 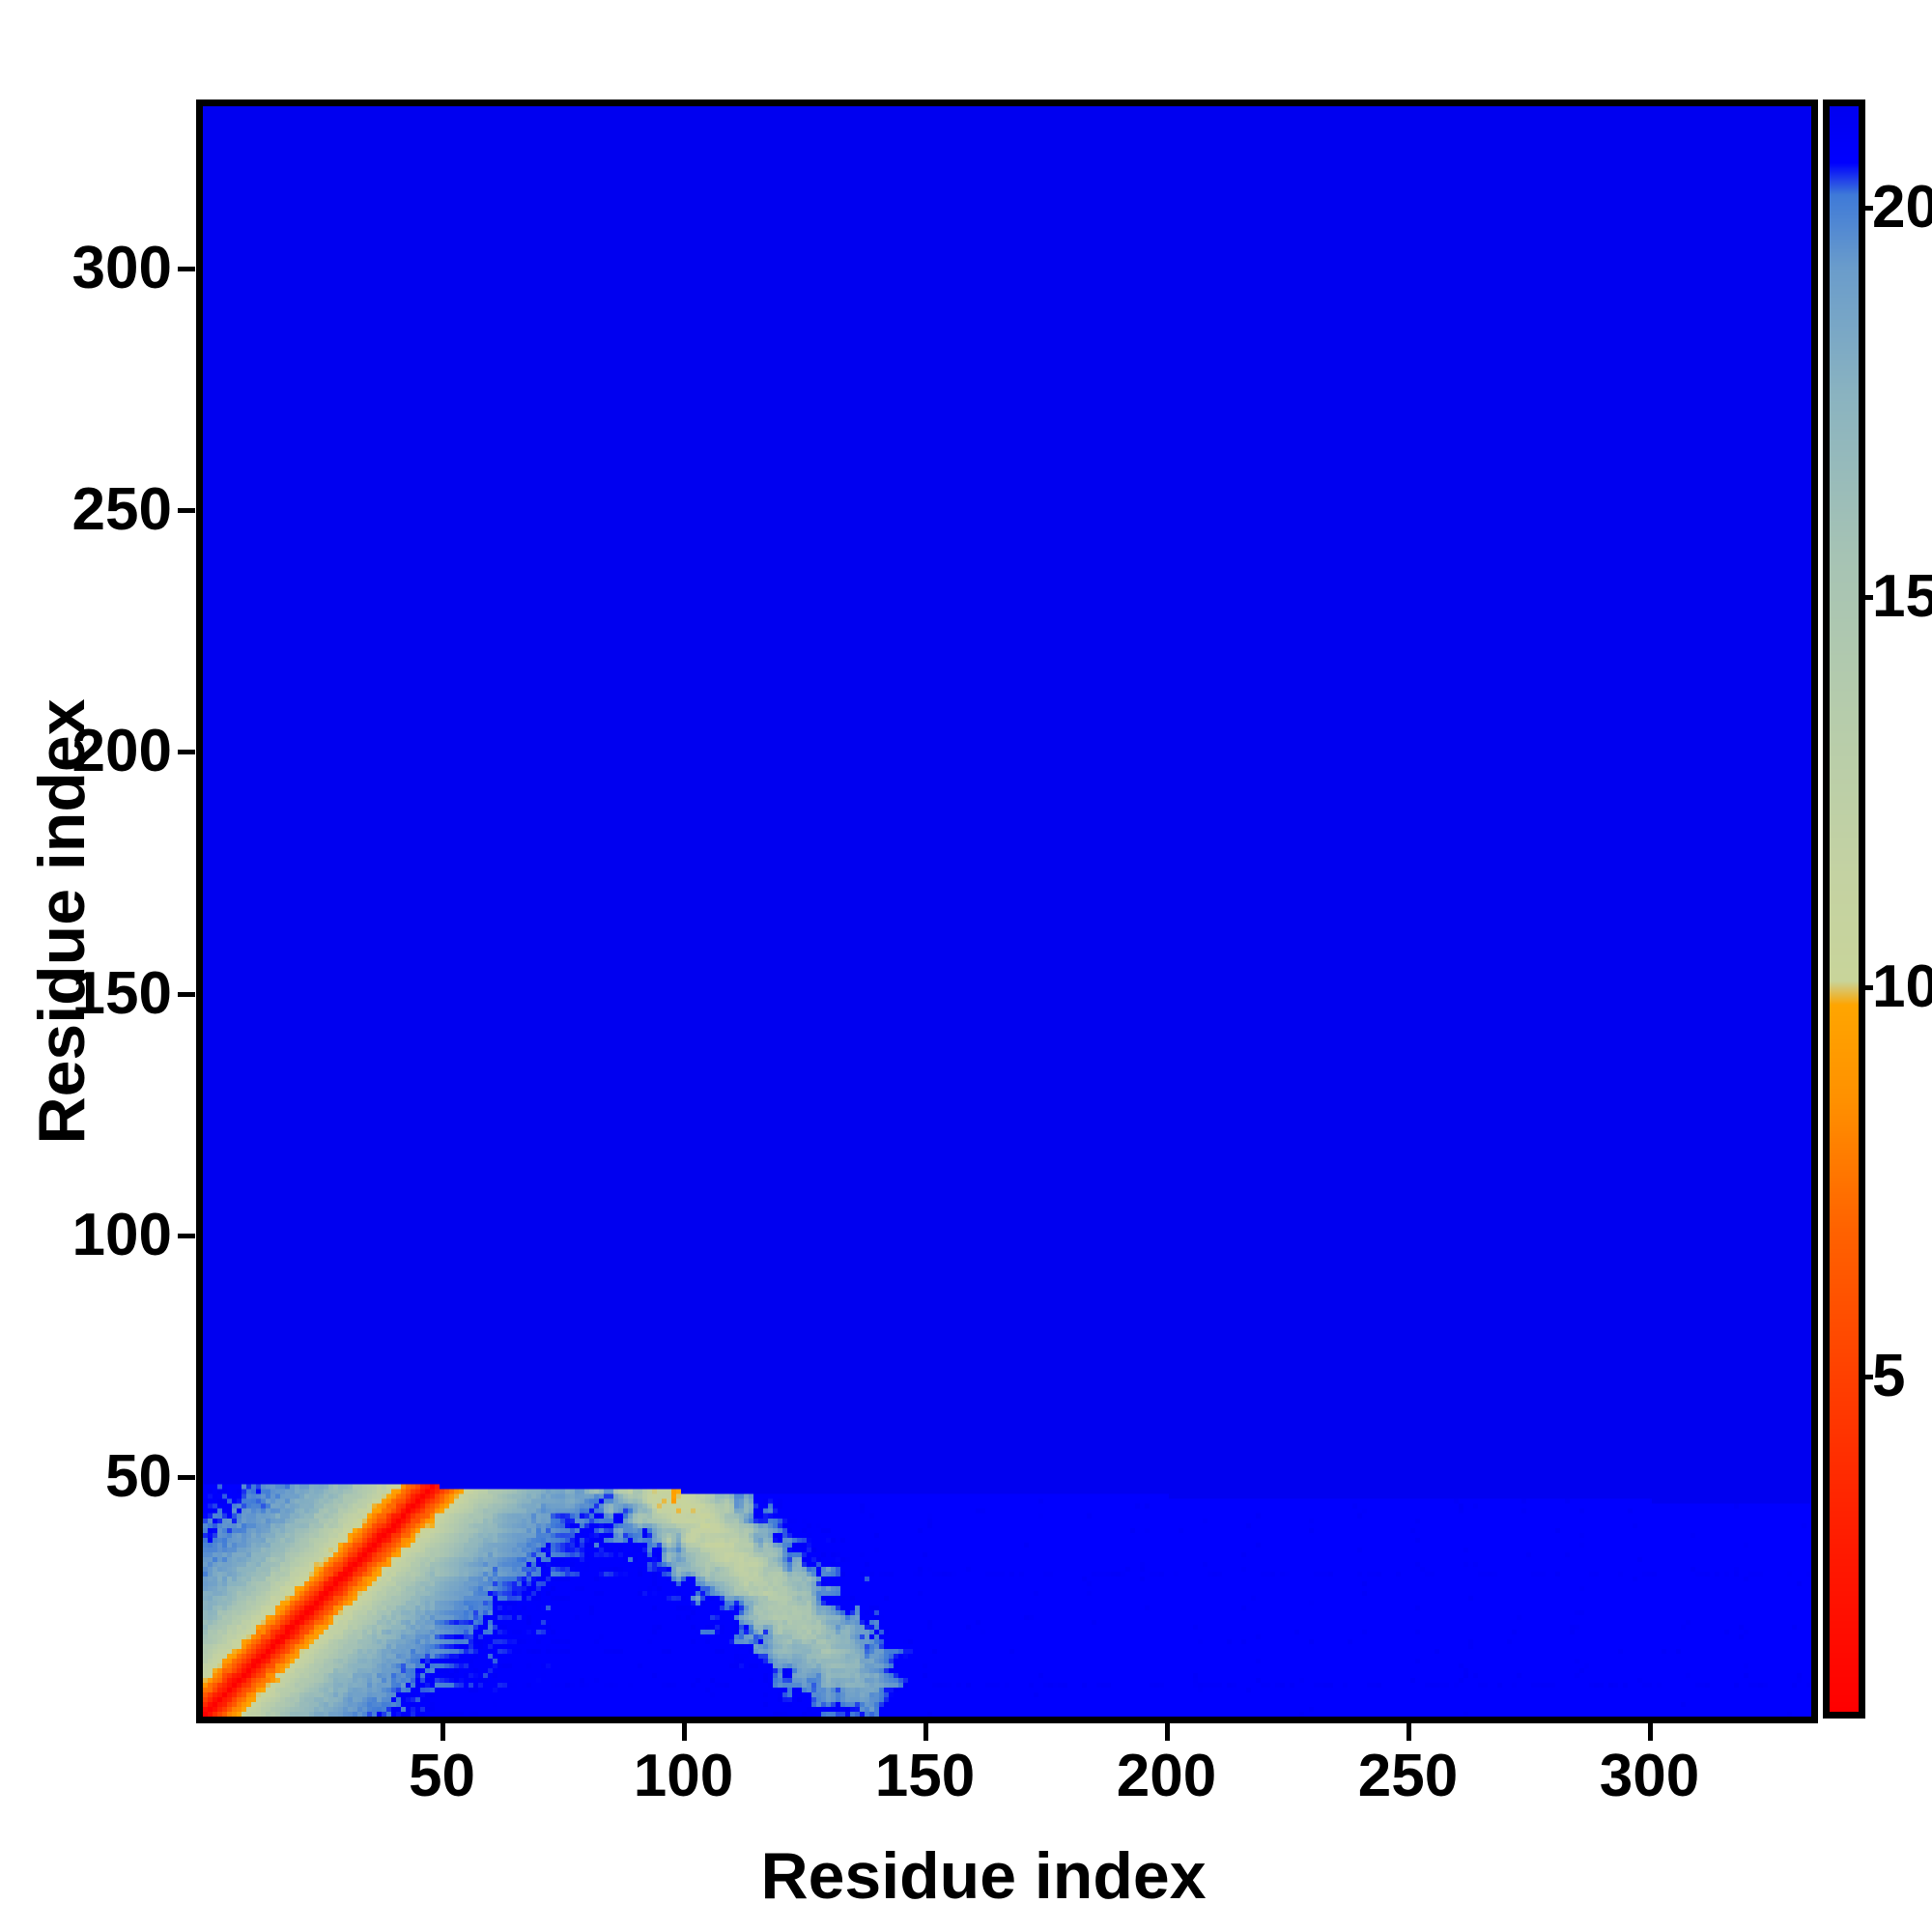 I want to click on y-tick-label: 50, so click(x=138, y=1477).